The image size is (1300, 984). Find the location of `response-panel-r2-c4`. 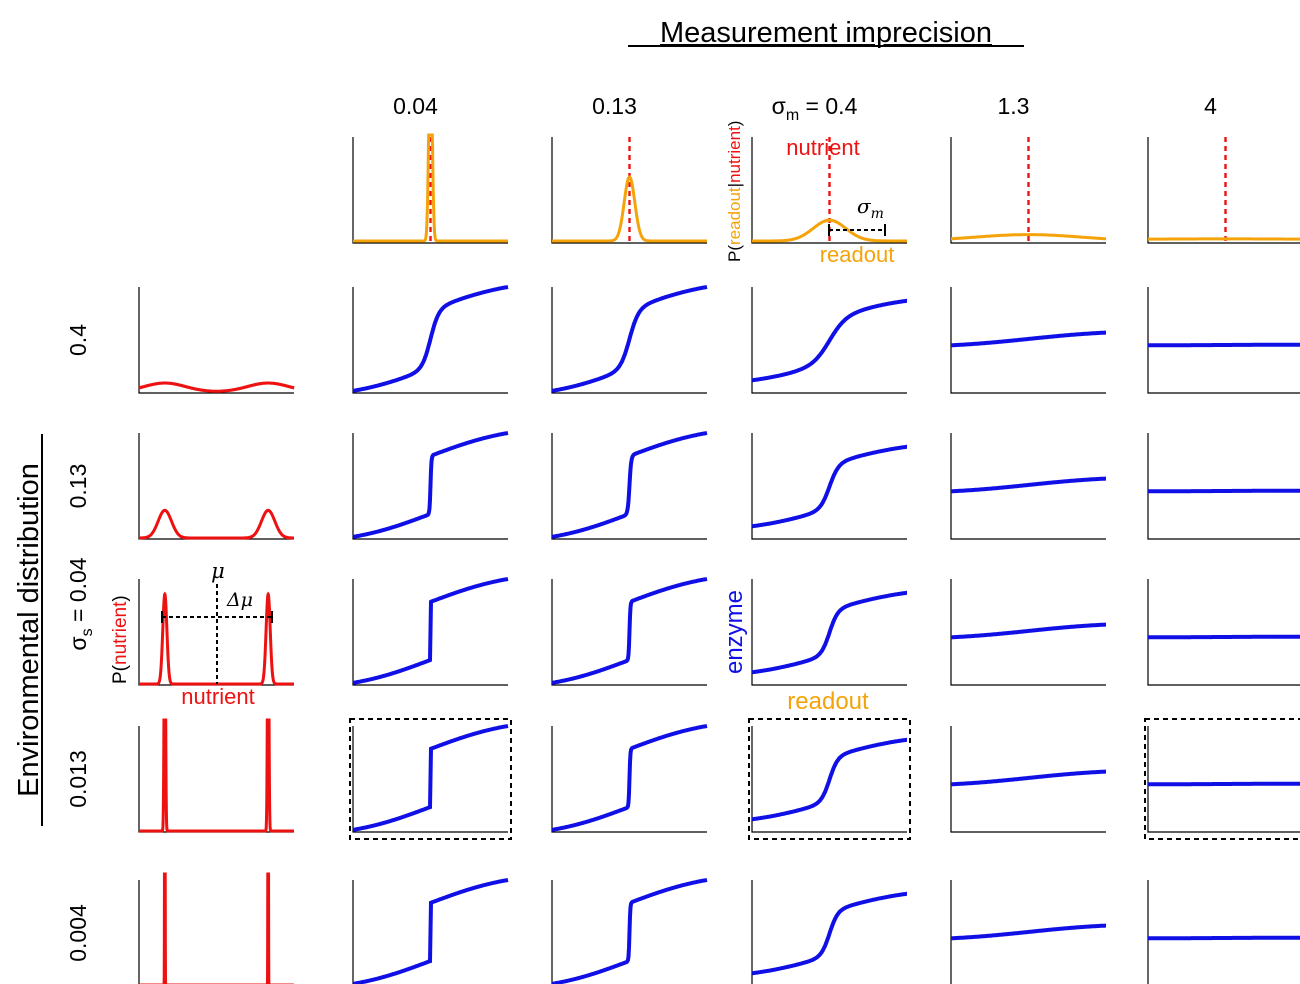

response-panel-r2-c4 is located at coordinates (1223, 632).